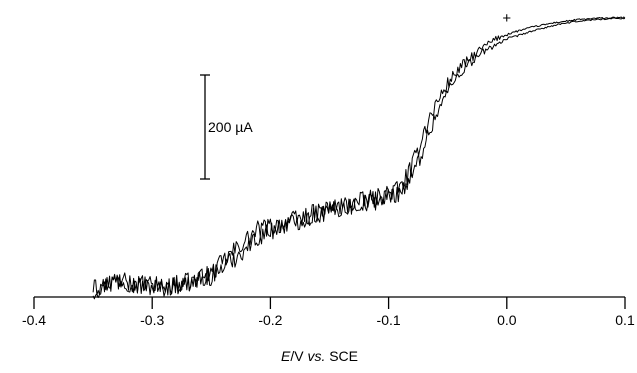 This screenshot has height=373, width=637. What do you see at coordinates (507, 320) in the screenshot?
I see `x-tick-label: 0.0` at bounding box center [507, 320].